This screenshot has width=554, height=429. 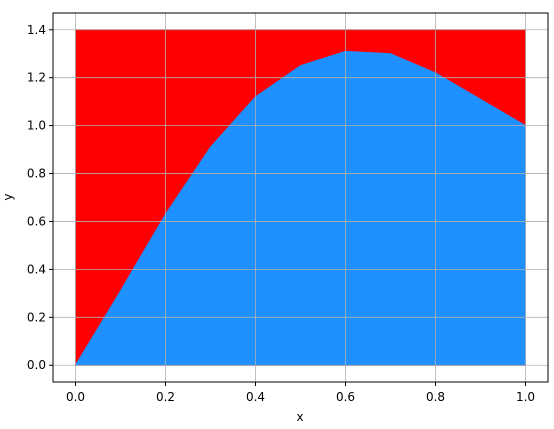 I want to click on y-tick-label: 1.2, so click(x=36, y=78).